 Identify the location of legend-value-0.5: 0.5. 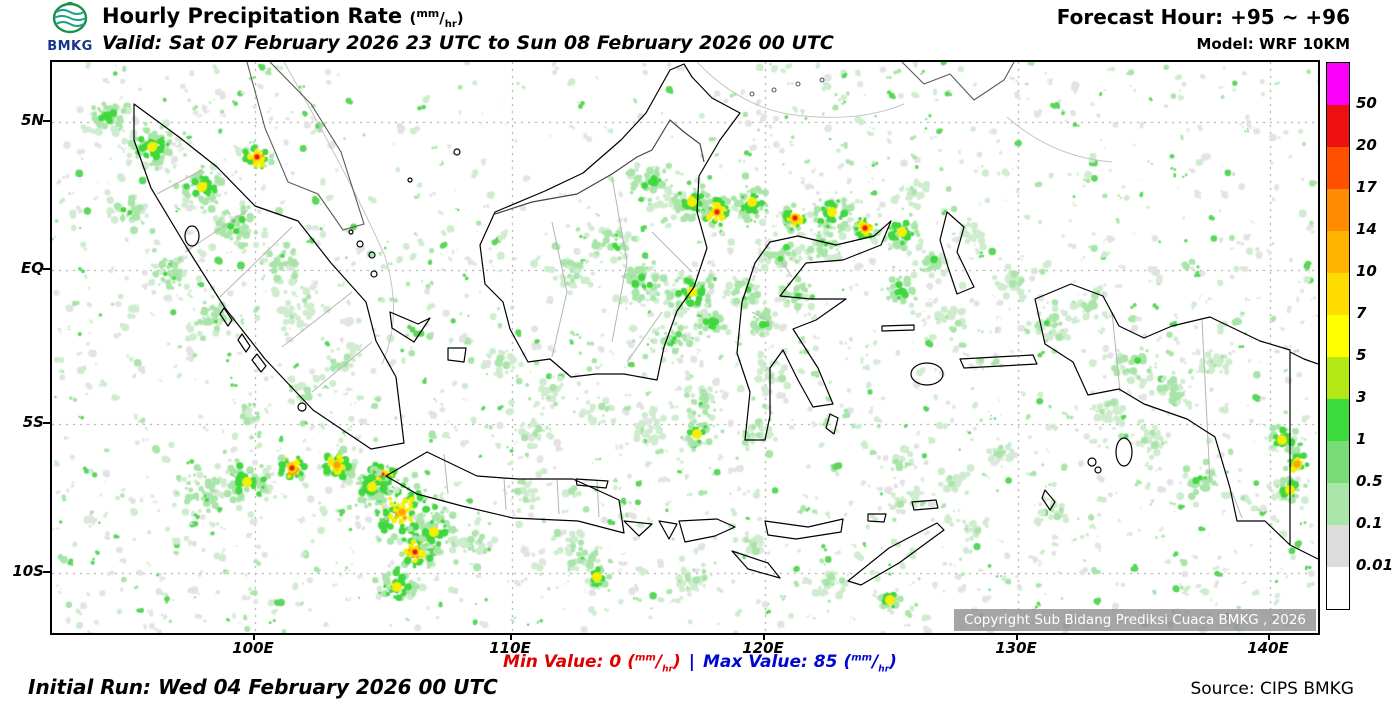
(1369, 481).